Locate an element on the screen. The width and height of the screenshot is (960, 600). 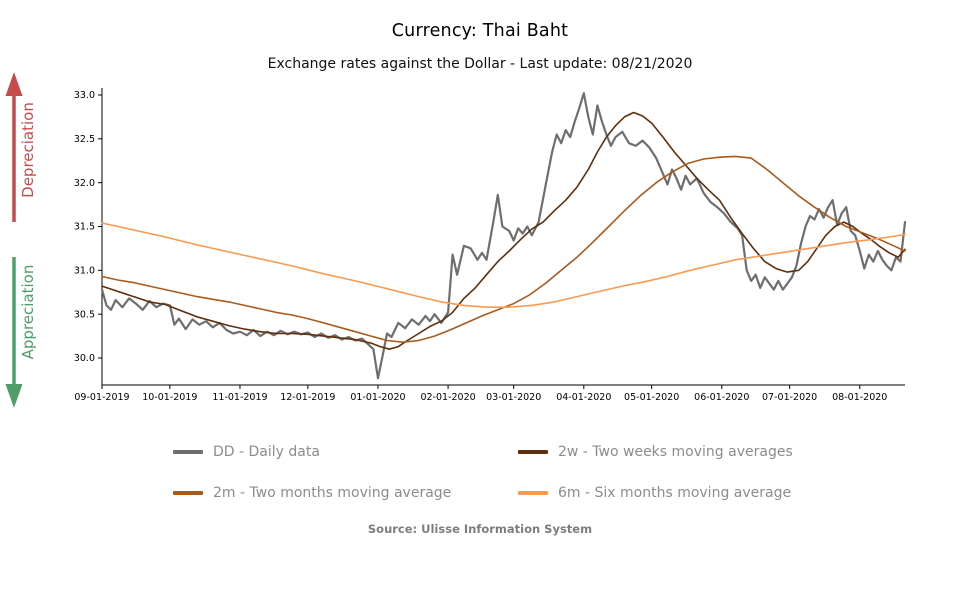
svg-text: 33.0 is located at coordinates (84, 95).